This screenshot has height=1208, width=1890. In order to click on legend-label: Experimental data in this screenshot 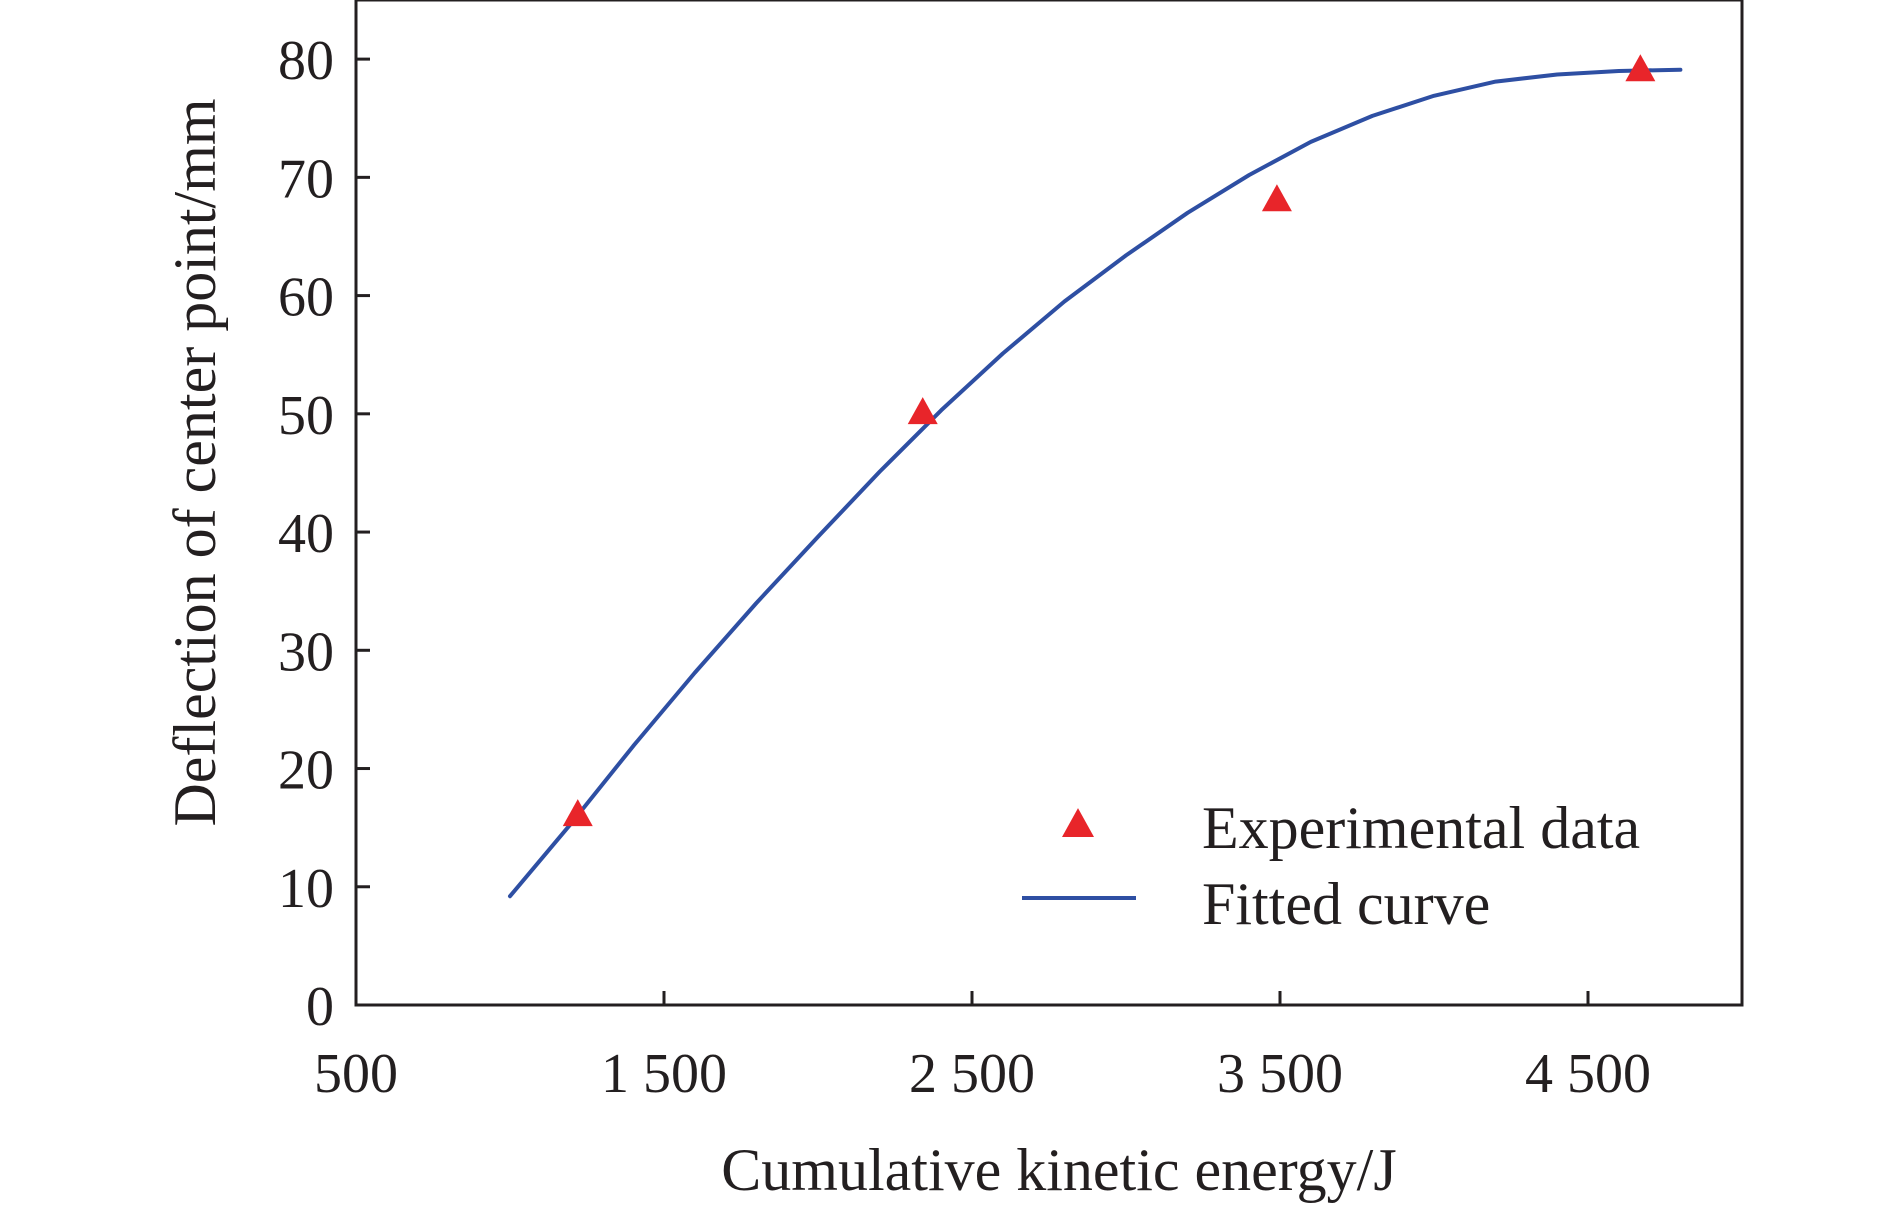, I will do `click(1421, 828)`.